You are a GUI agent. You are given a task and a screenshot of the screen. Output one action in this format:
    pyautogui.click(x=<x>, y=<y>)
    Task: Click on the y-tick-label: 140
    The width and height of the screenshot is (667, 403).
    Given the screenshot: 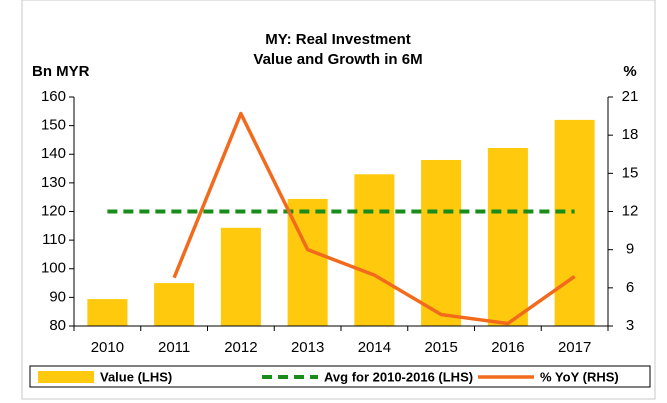 What is the action you would take?
    pyautogui.click(x=53, y=153)
    